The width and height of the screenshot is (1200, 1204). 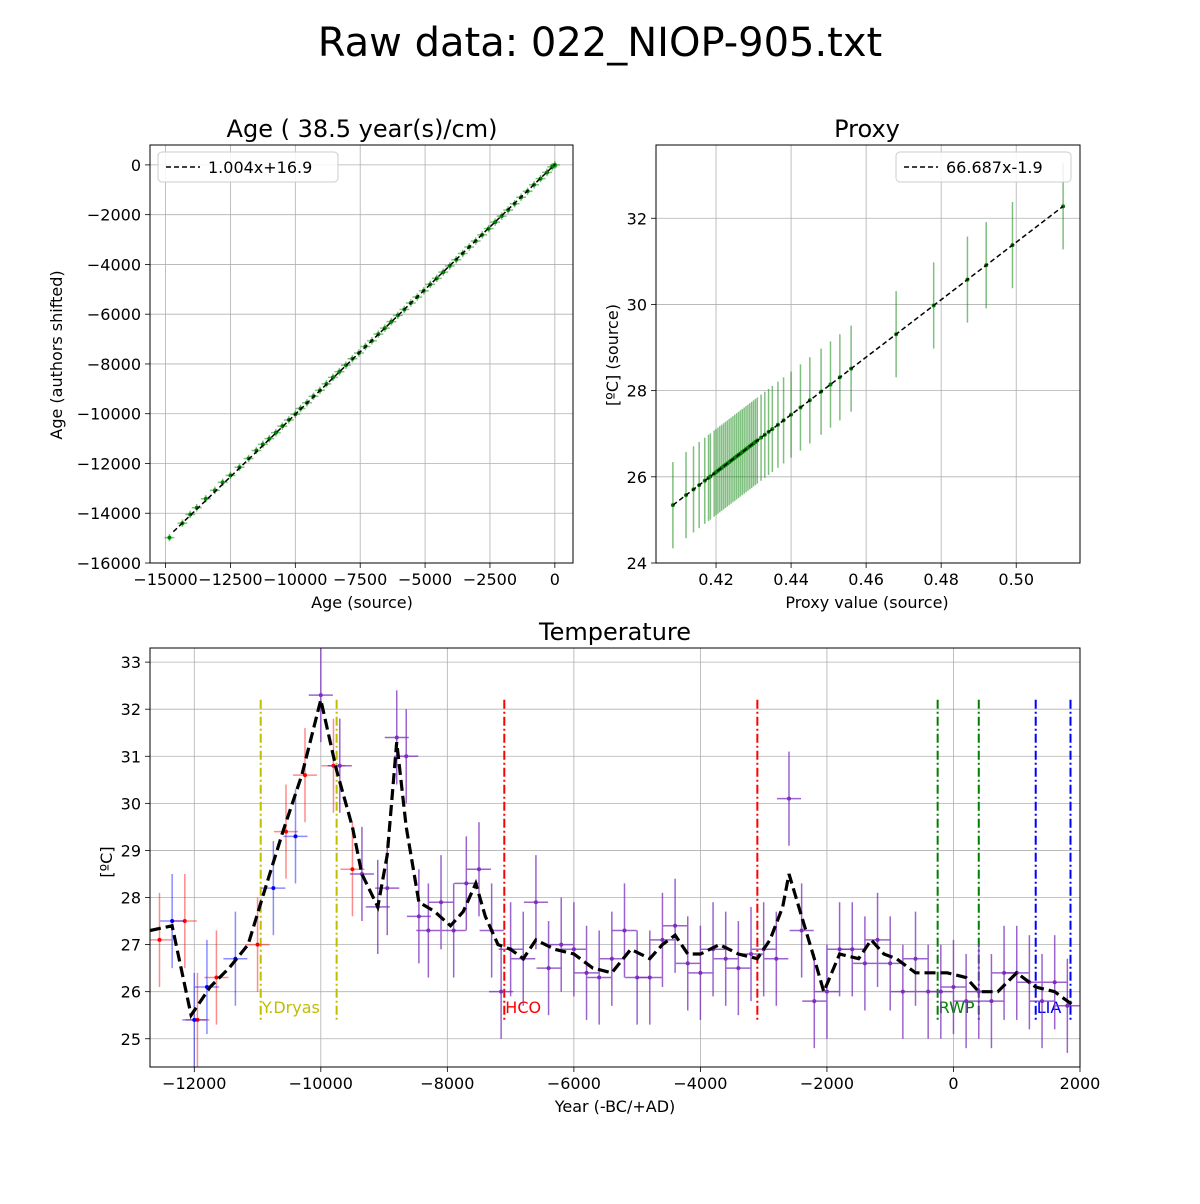 I want to click on temperature-chart-title: Temperature, so click(x=614, y=632).